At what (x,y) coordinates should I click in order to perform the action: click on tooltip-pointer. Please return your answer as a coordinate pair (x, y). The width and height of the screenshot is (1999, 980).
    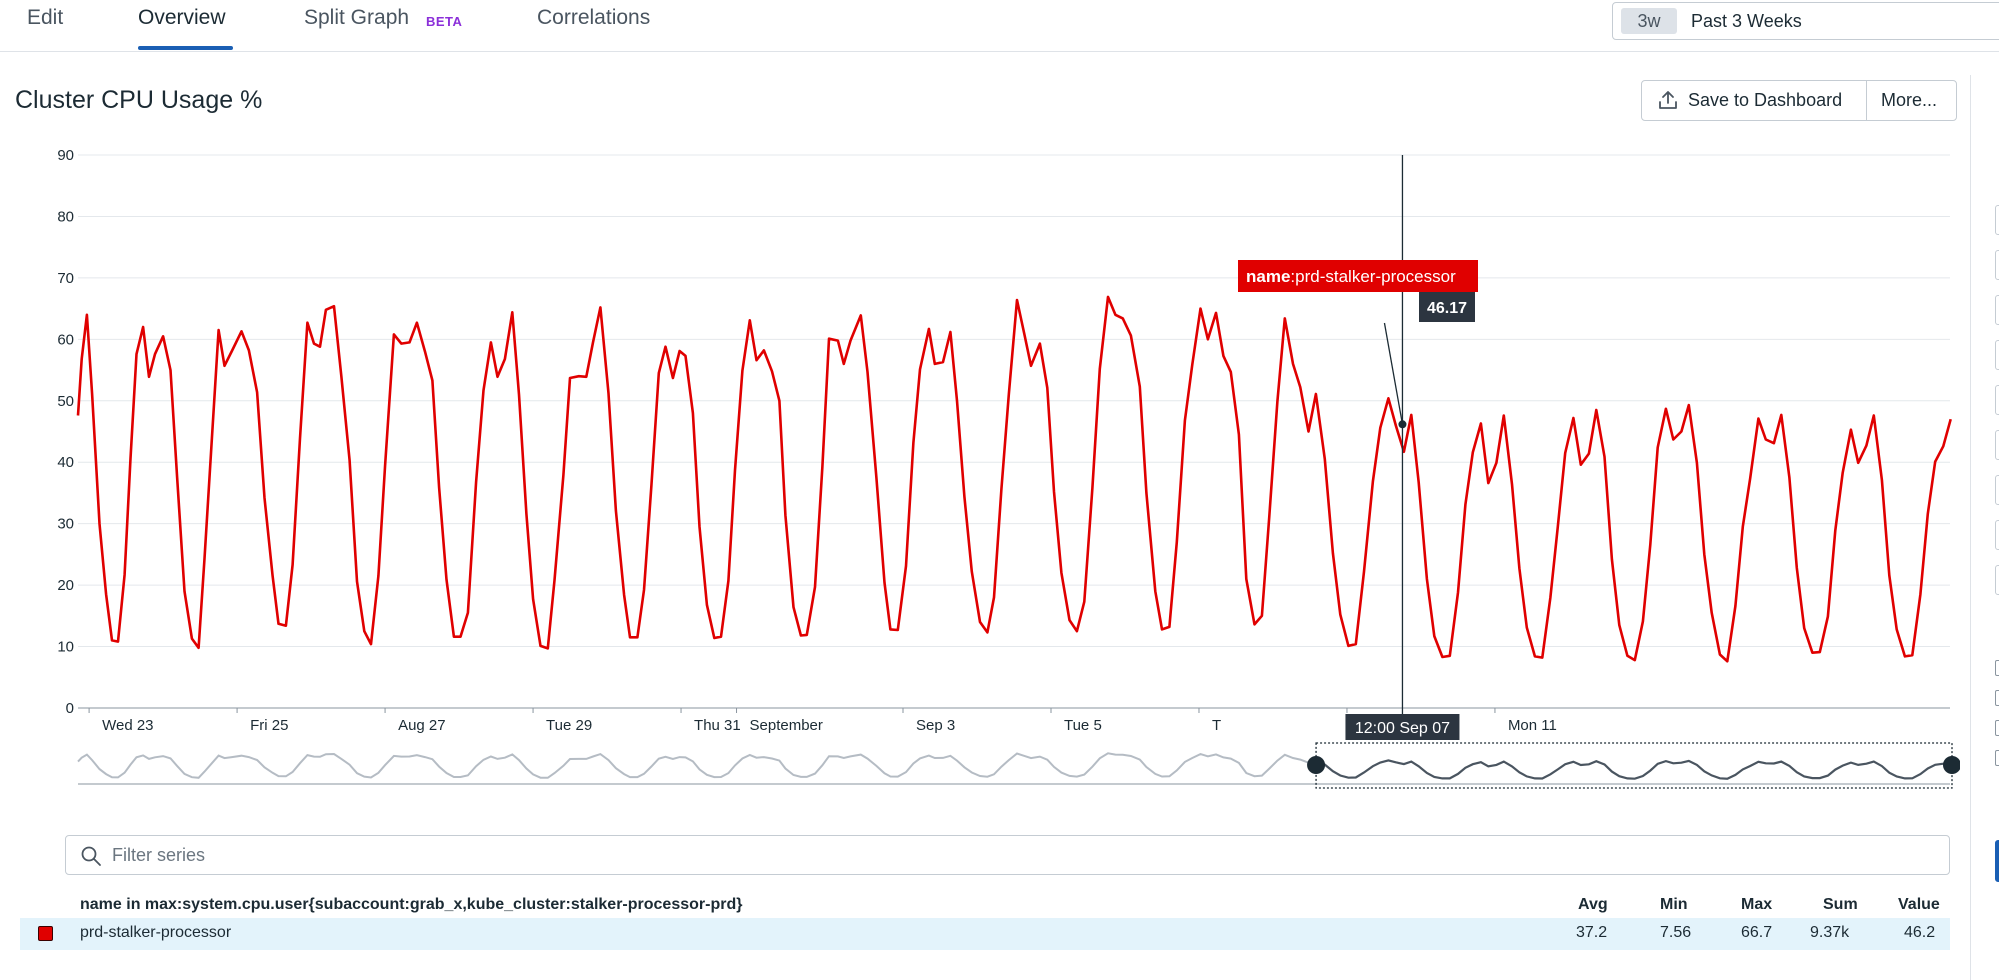
    Looking at the image, I should click on (1393, 373).